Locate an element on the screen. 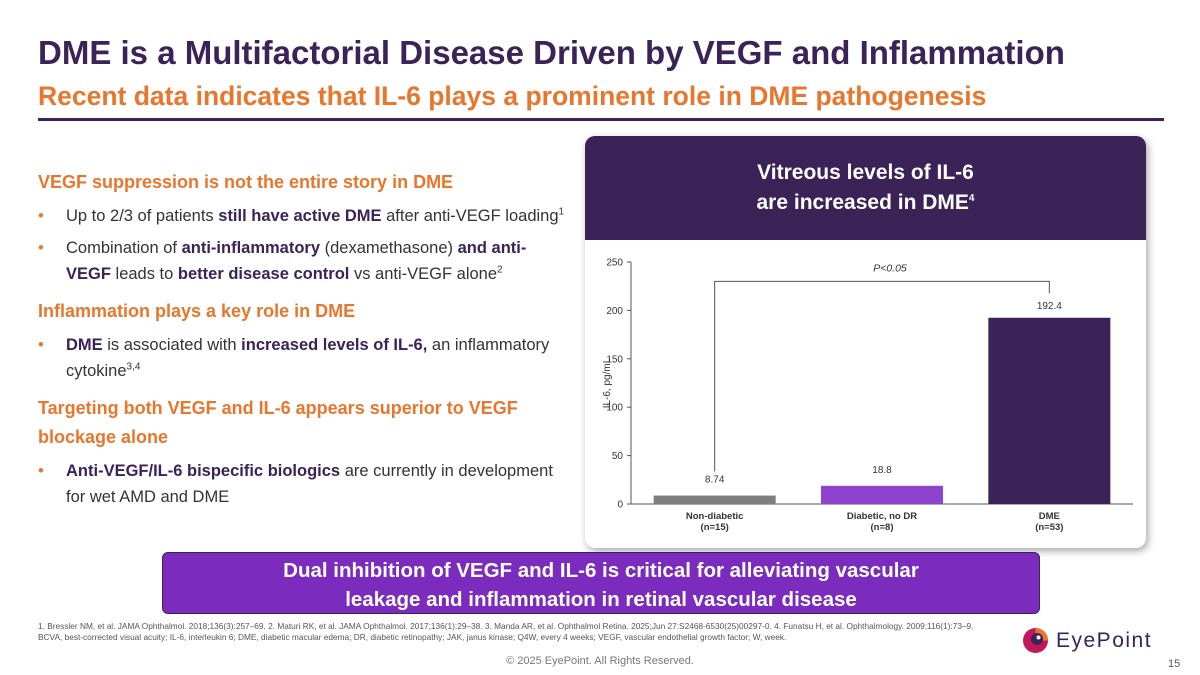 The image size is (1200, 675). x-tick-label-n: (n=15) is located at coordinates (715, 527).